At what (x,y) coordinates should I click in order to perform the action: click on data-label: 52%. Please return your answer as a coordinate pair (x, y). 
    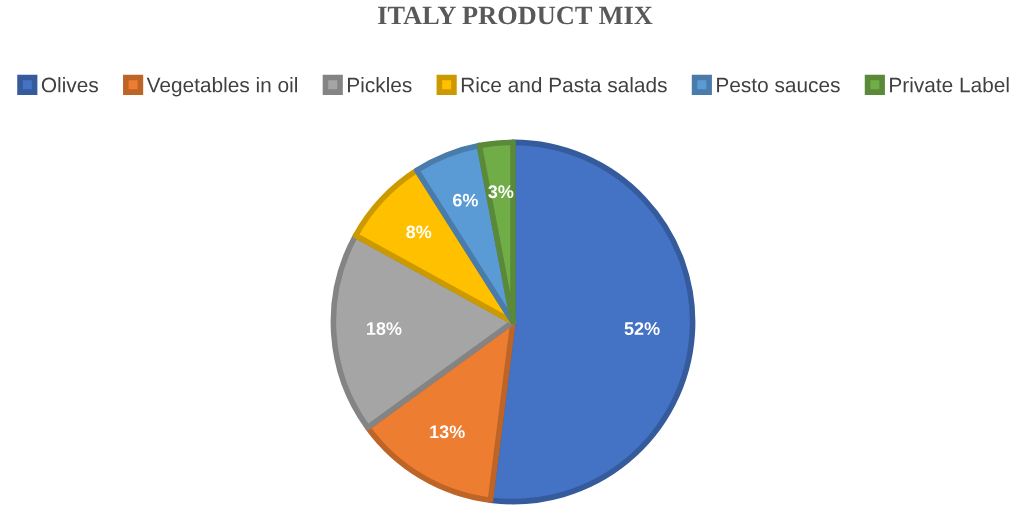
    Looking at the image, I should click on (642, 328).